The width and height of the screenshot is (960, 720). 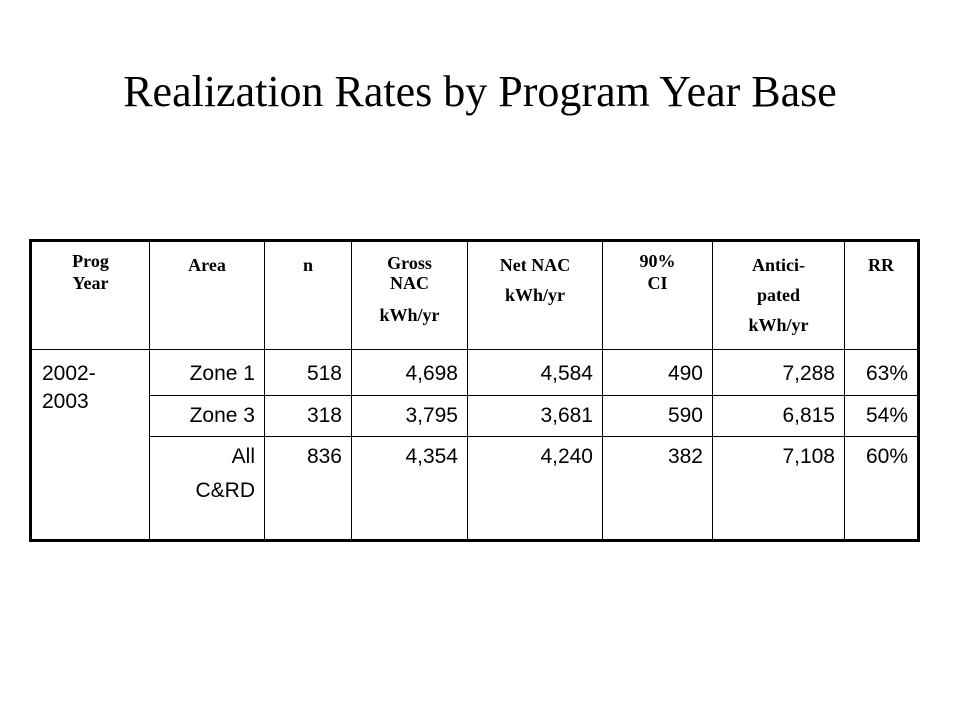 What do you see at coordinates (778, 372) in the screenshot?
I see `cell-anticipated: 7,288` at bounding box center [778, 372].